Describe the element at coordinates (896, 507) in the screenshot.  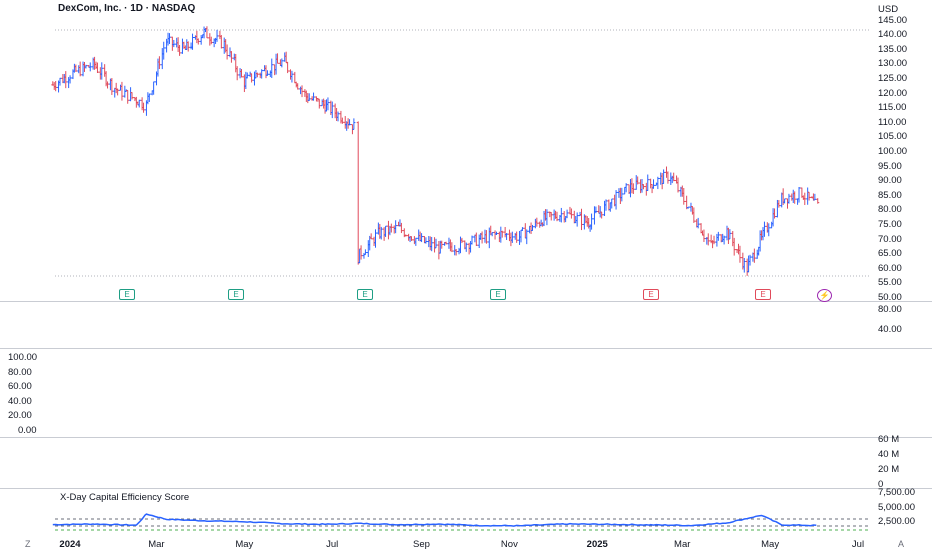
I see `indicator-tick-label: 5,000.00` at that location.